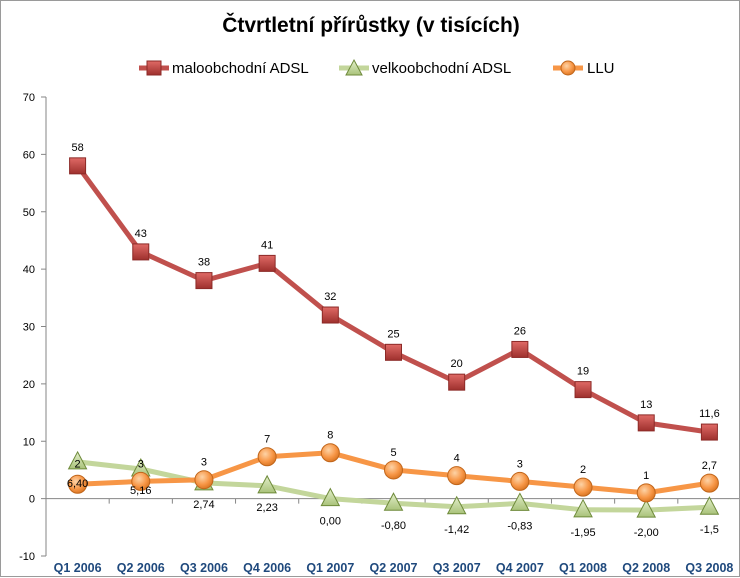  What do you see at coordinates (29, 385) in the screenshot?
I see `y-tick-label: 20` at bounding box center [29, 385].